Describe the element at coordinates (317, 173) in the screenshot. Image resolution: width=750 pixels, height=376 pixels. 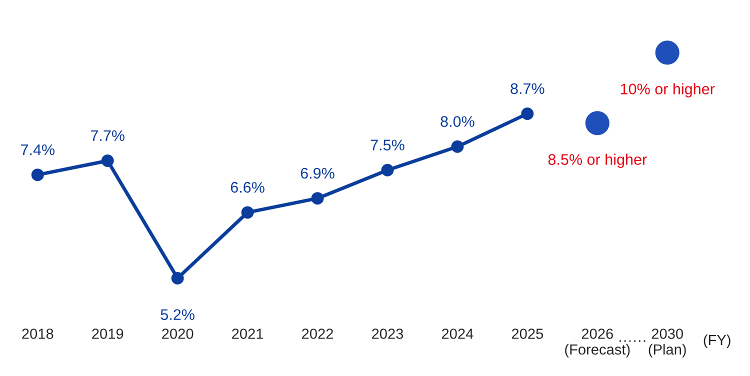
I see `data-label: 6.9%` at that location.